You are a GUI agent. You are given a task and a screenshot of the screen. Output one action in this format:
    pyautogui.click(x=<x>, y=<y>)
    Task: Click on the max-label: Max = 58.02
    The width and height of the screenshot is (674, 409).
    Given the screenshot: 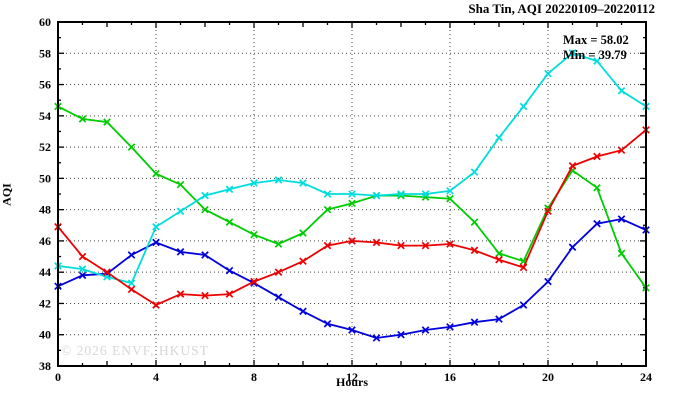 What is the action you would take?
    pyautogui.click(x=596, y=40)
    